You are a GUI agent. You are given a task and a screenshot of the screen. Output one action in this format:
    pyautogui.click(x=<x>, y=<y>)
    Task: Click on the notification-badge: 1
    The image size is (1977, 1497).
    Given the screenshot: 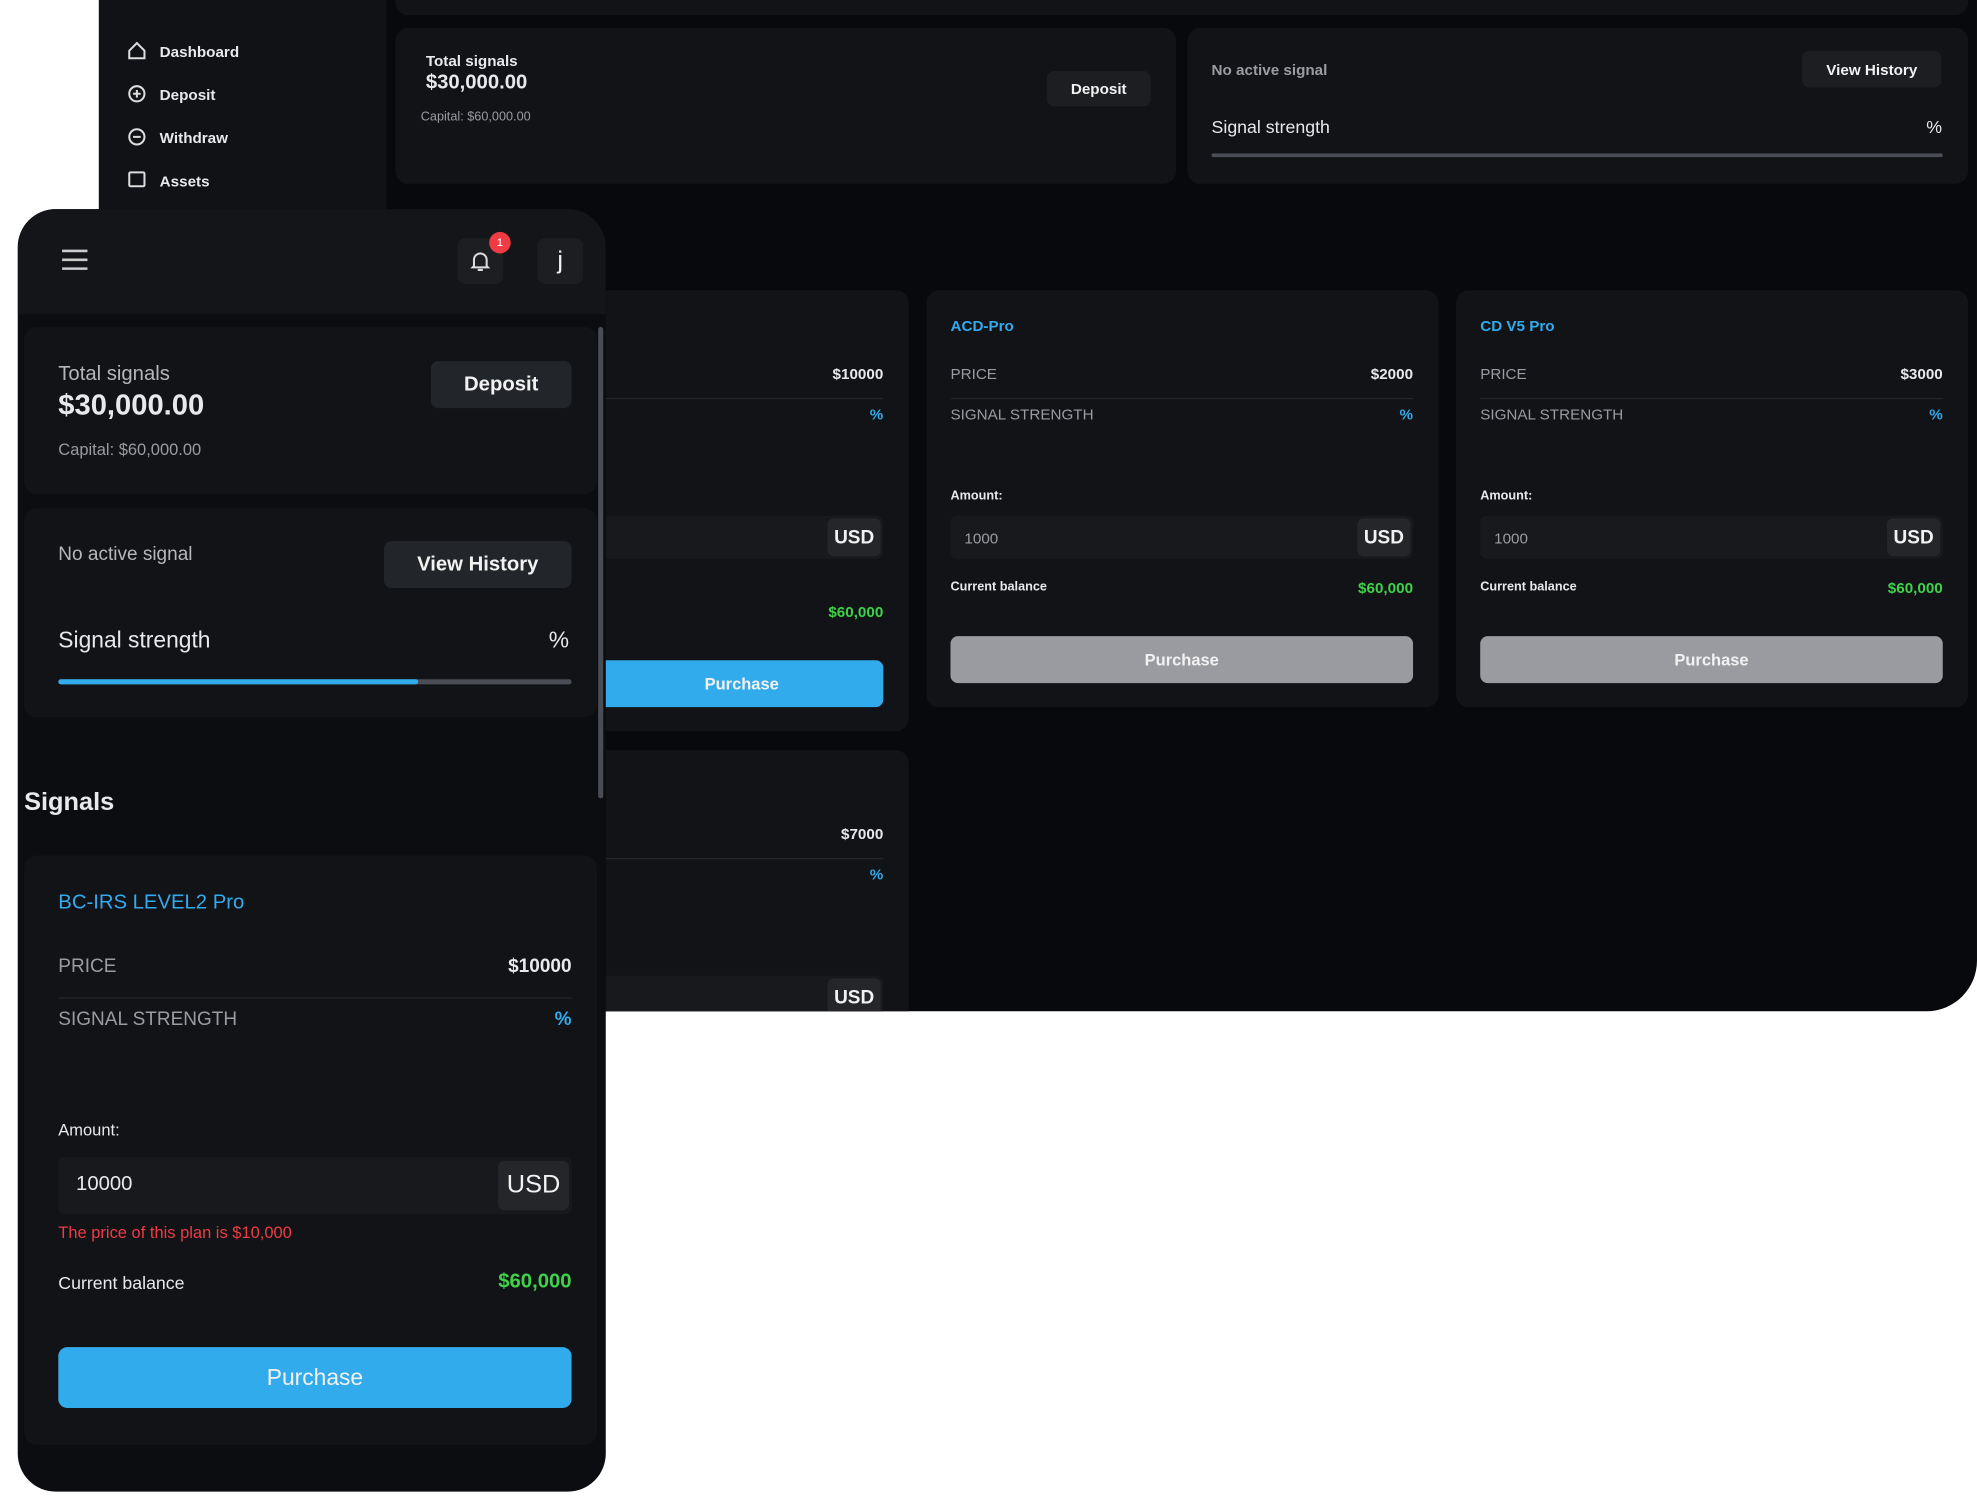 What is the action you would take?
    pyautogui.click(x=500, y=242)
    